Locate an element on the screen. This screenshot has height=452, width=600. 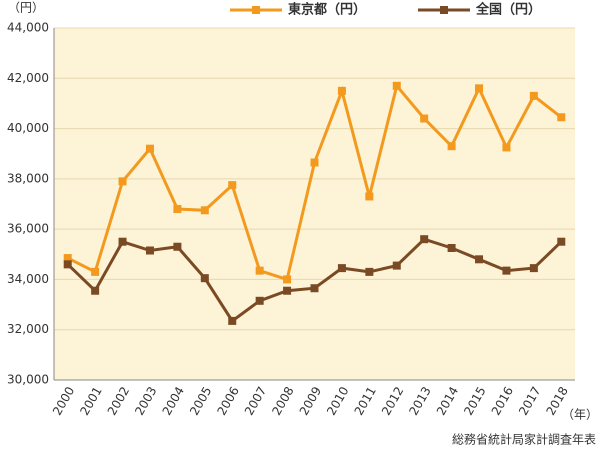
y-tick-label: 36,000 is located at coordinates (28, 229).